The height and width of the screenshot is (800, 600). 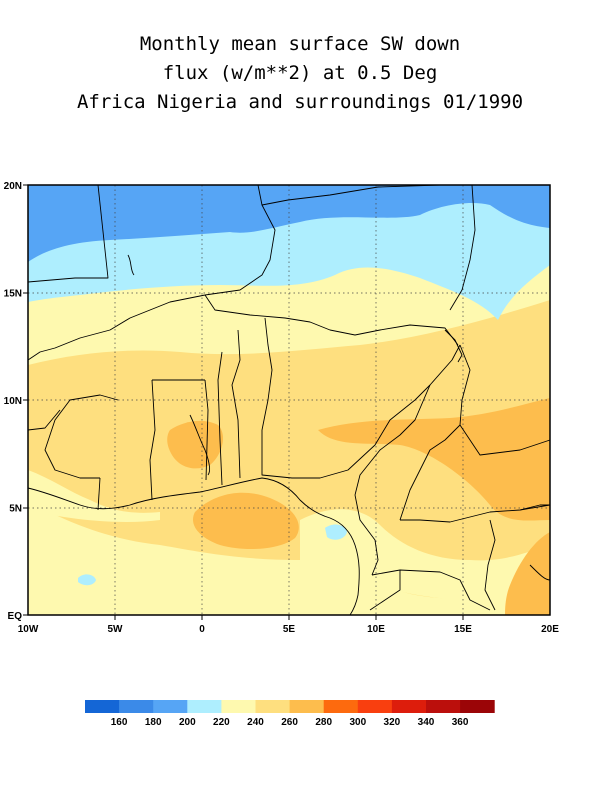 What do you see at coordinates (94, 496) in the screenshot?
I see `level-240-260-gulf` at bounding box center [94, 496].